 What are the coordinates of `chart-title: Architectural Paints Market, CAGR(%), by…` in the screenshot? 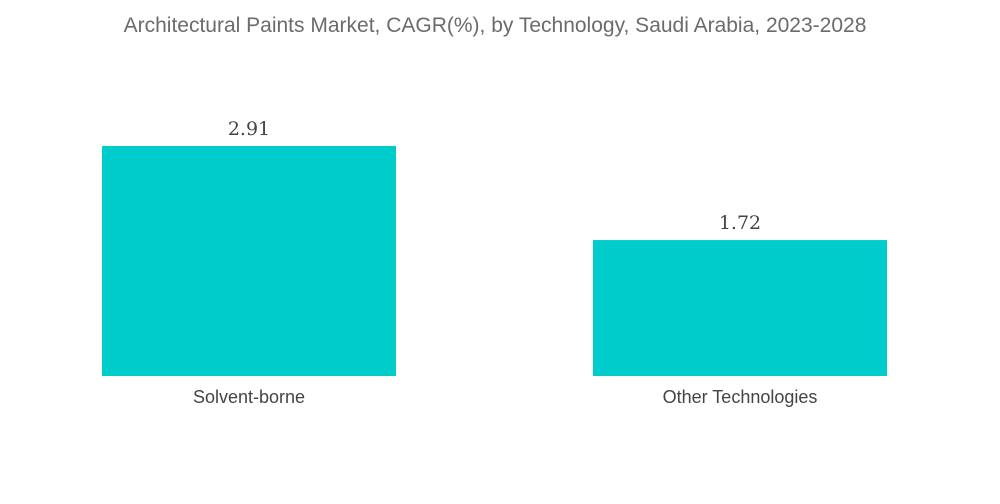 It's located at (495, 25).